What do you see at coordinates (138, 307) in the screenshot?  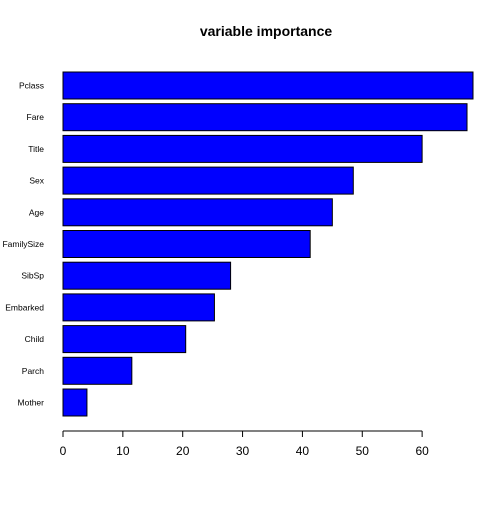 I see `bar-embarked` at bounding box center [138, 307].